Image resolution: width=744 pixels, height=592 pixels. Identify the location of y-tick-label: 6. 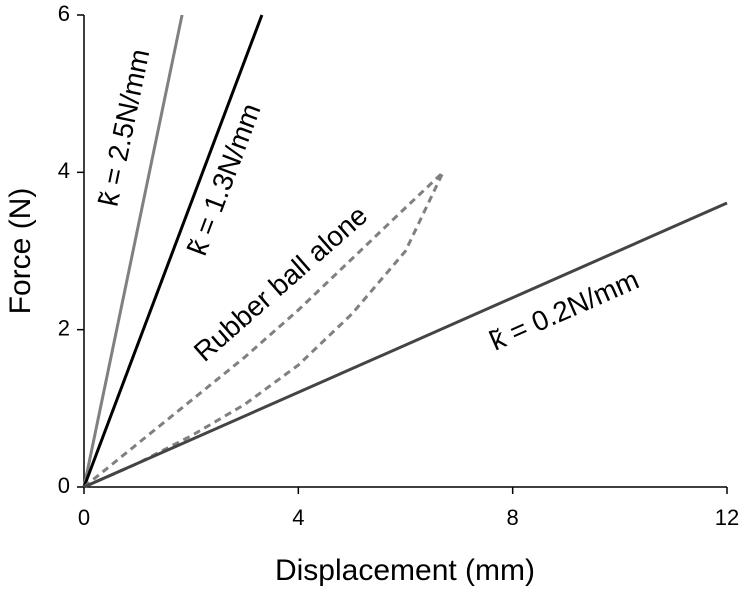
(64, 13).